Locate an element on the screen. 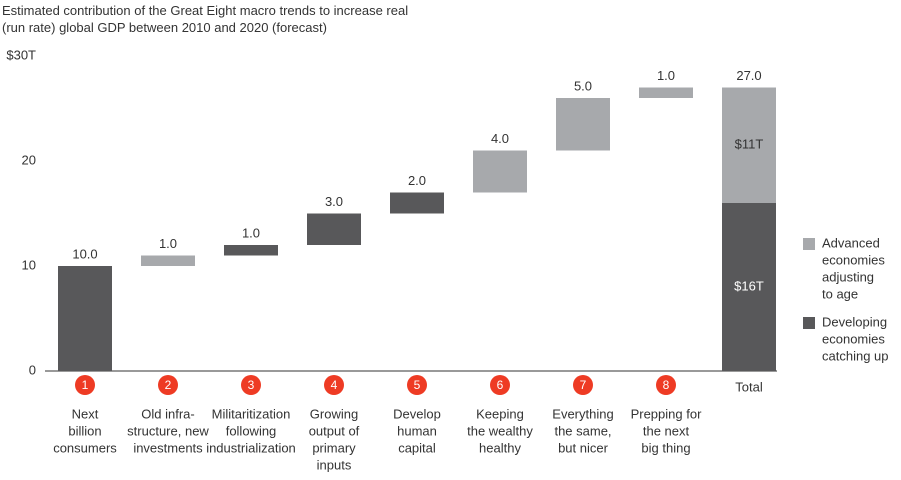  x-tick-label: Next is located at coordinates (85, 413).